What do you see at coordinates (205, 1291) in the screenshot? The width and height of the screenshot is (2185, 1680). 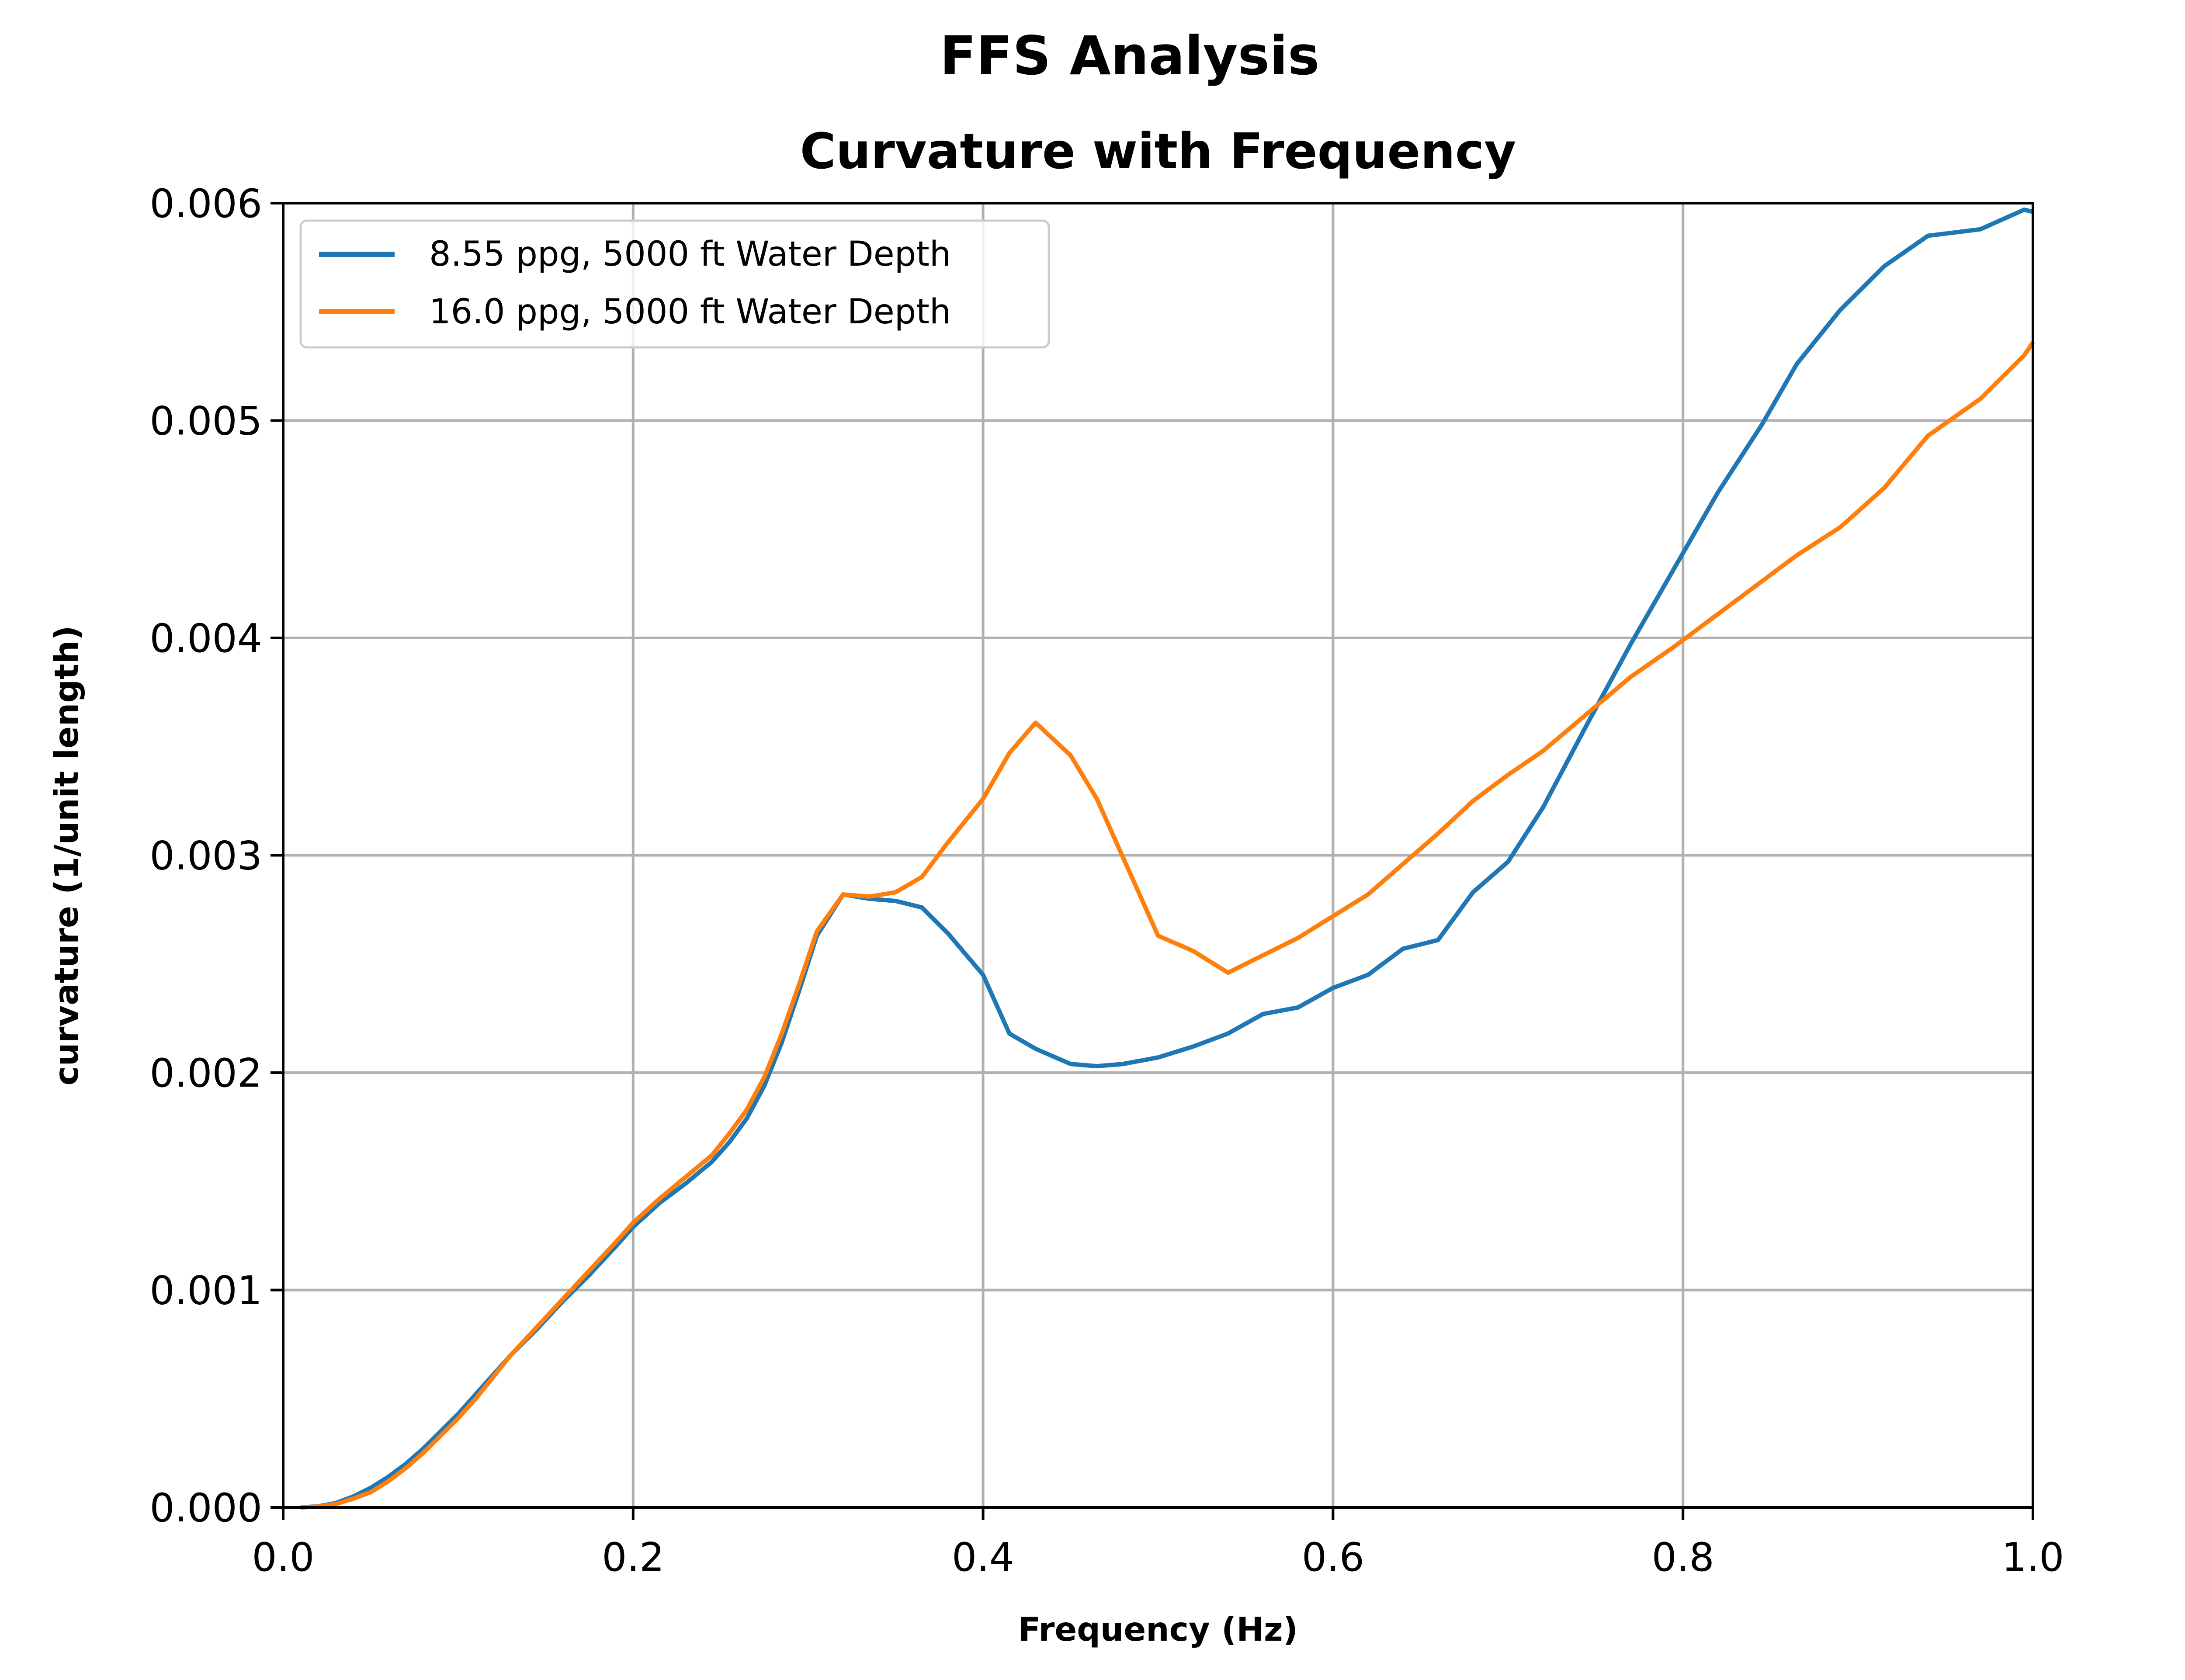 I see `y-tick-label: 0.001` at bounding box center [205, 1291].